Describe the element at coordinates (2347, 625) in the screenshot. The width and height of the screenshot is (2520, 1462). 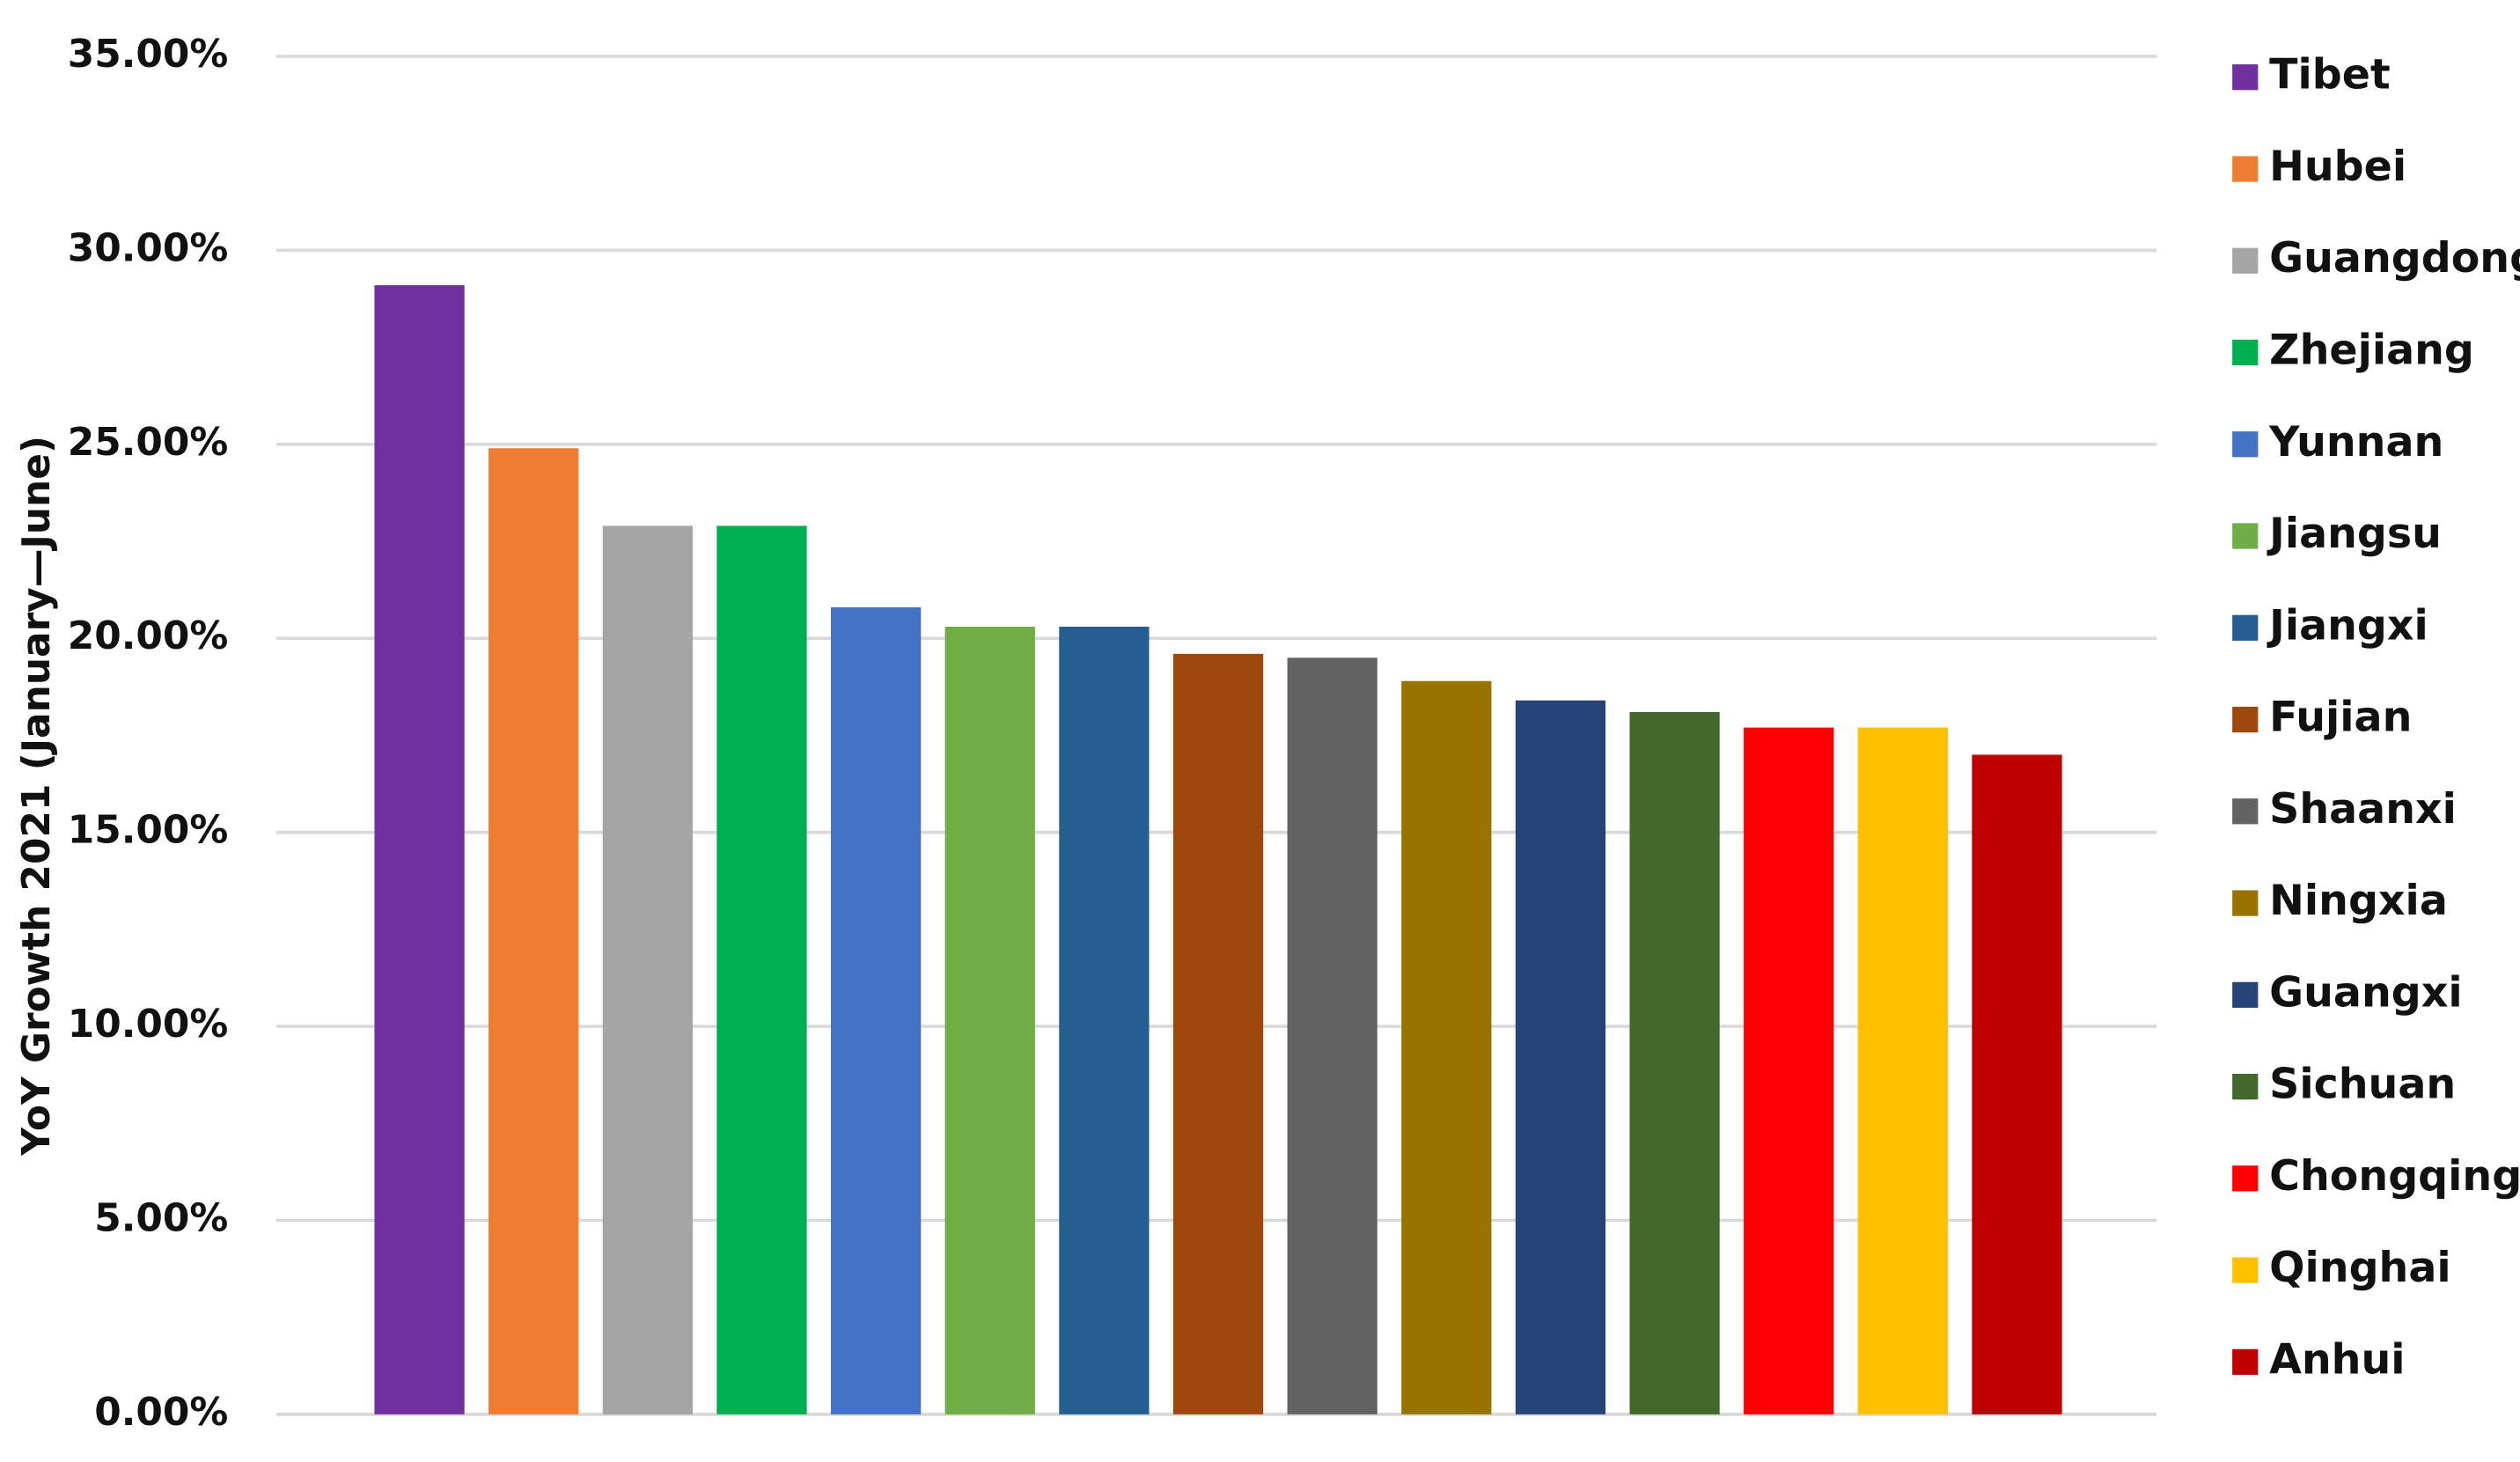
I see `legend-label: Jiangxi` at that location.